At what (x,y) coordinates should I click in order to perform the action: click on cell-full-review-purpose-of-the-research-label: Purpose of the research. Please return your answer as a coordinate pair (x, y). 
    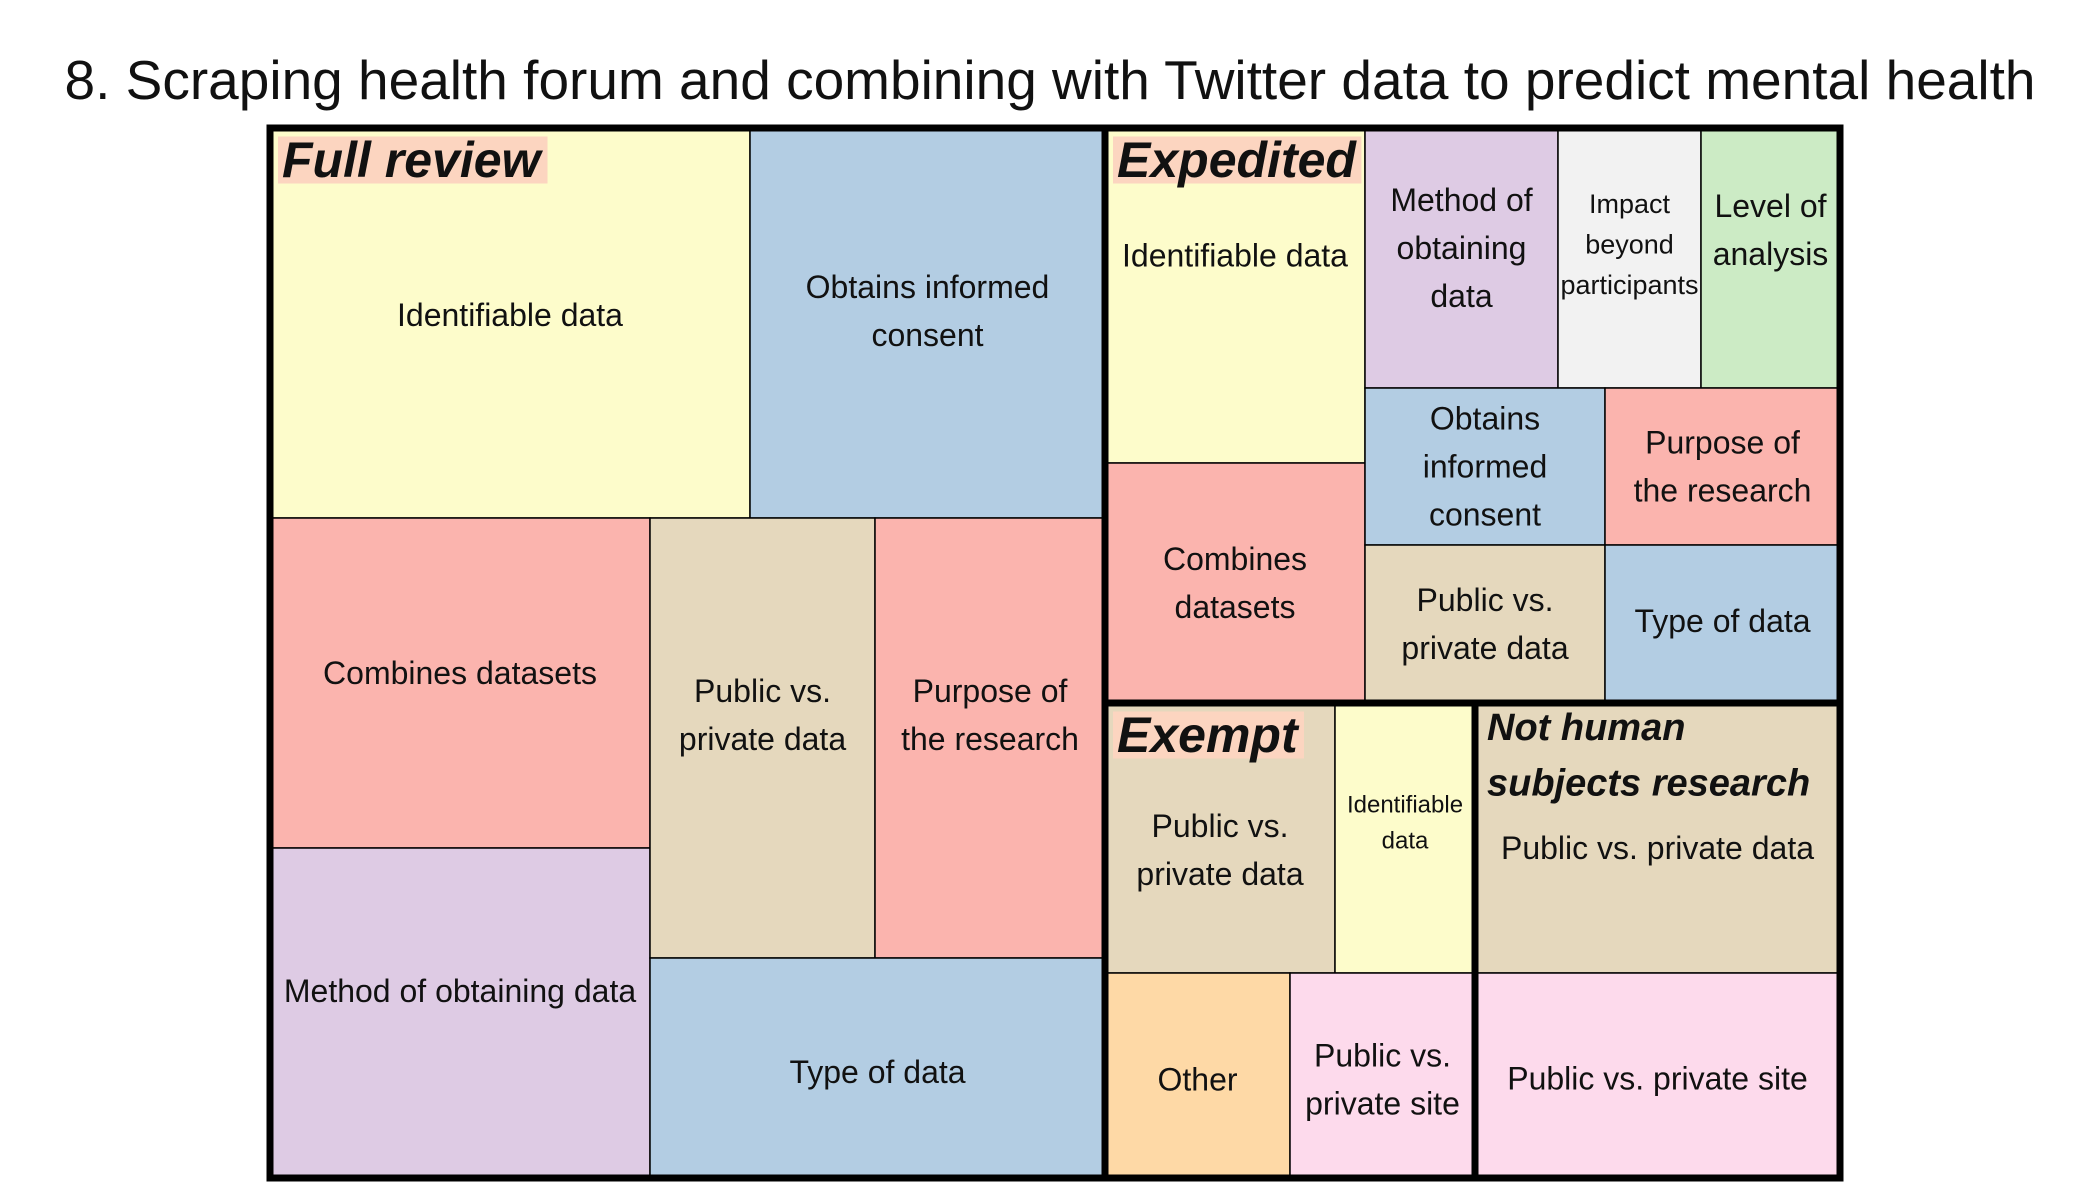
    Looking at the image, I should click on (990, 715).